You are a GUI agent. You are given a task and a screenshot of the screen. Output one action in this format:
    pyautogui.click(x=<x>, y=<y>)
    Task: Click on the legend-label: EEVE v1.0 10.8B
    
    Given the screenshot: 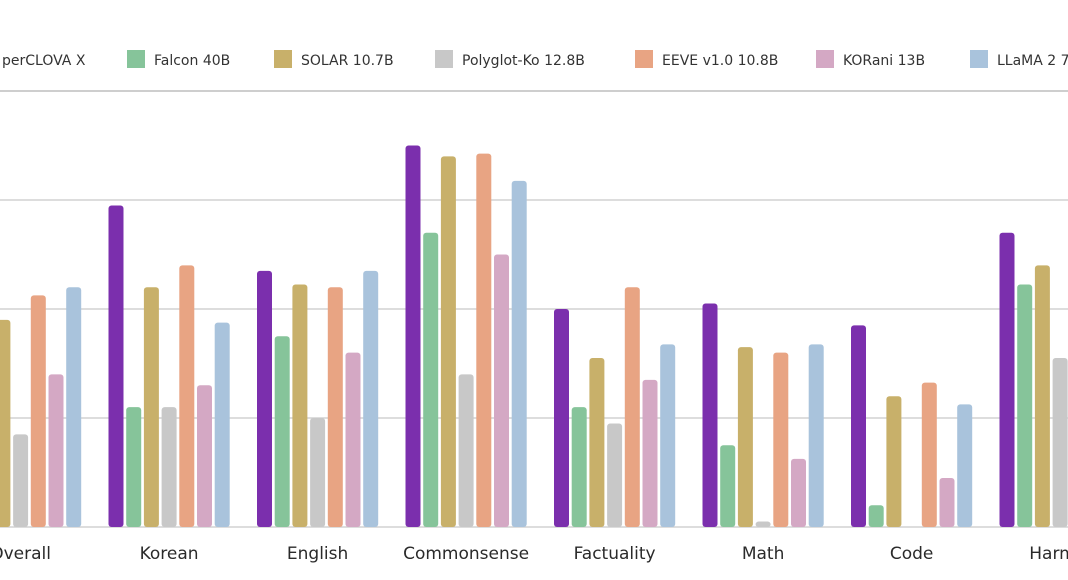 What is the action you would take?
    pyautogui.click(x=720, y=61)
    